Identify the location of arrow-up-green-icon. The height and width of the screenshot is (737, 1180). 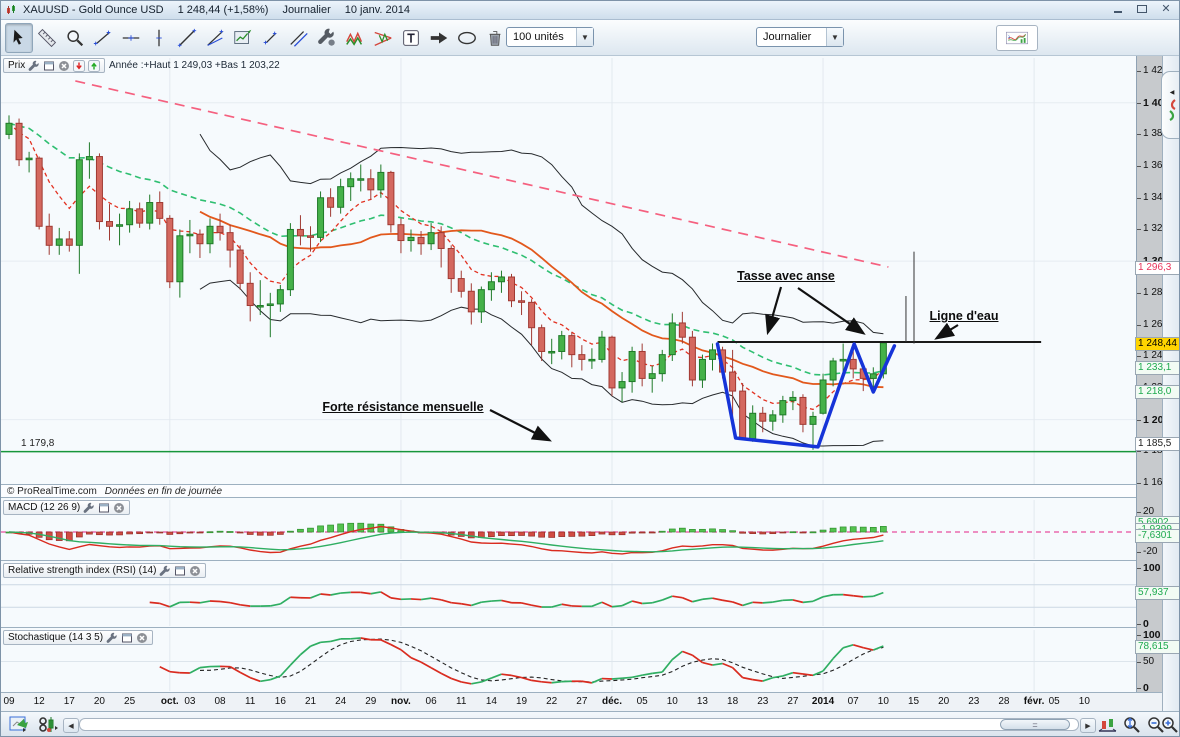
(94, 65).